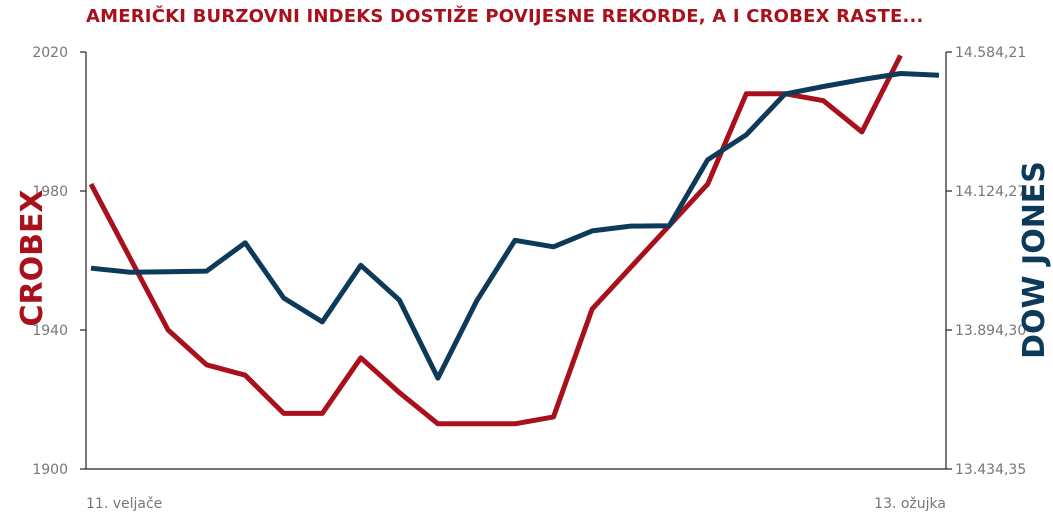  What do you see at coordinates (990, 331) in the screenshot?
I see `right-tick-label: 13.894,30` at bounding box center [990, 331].